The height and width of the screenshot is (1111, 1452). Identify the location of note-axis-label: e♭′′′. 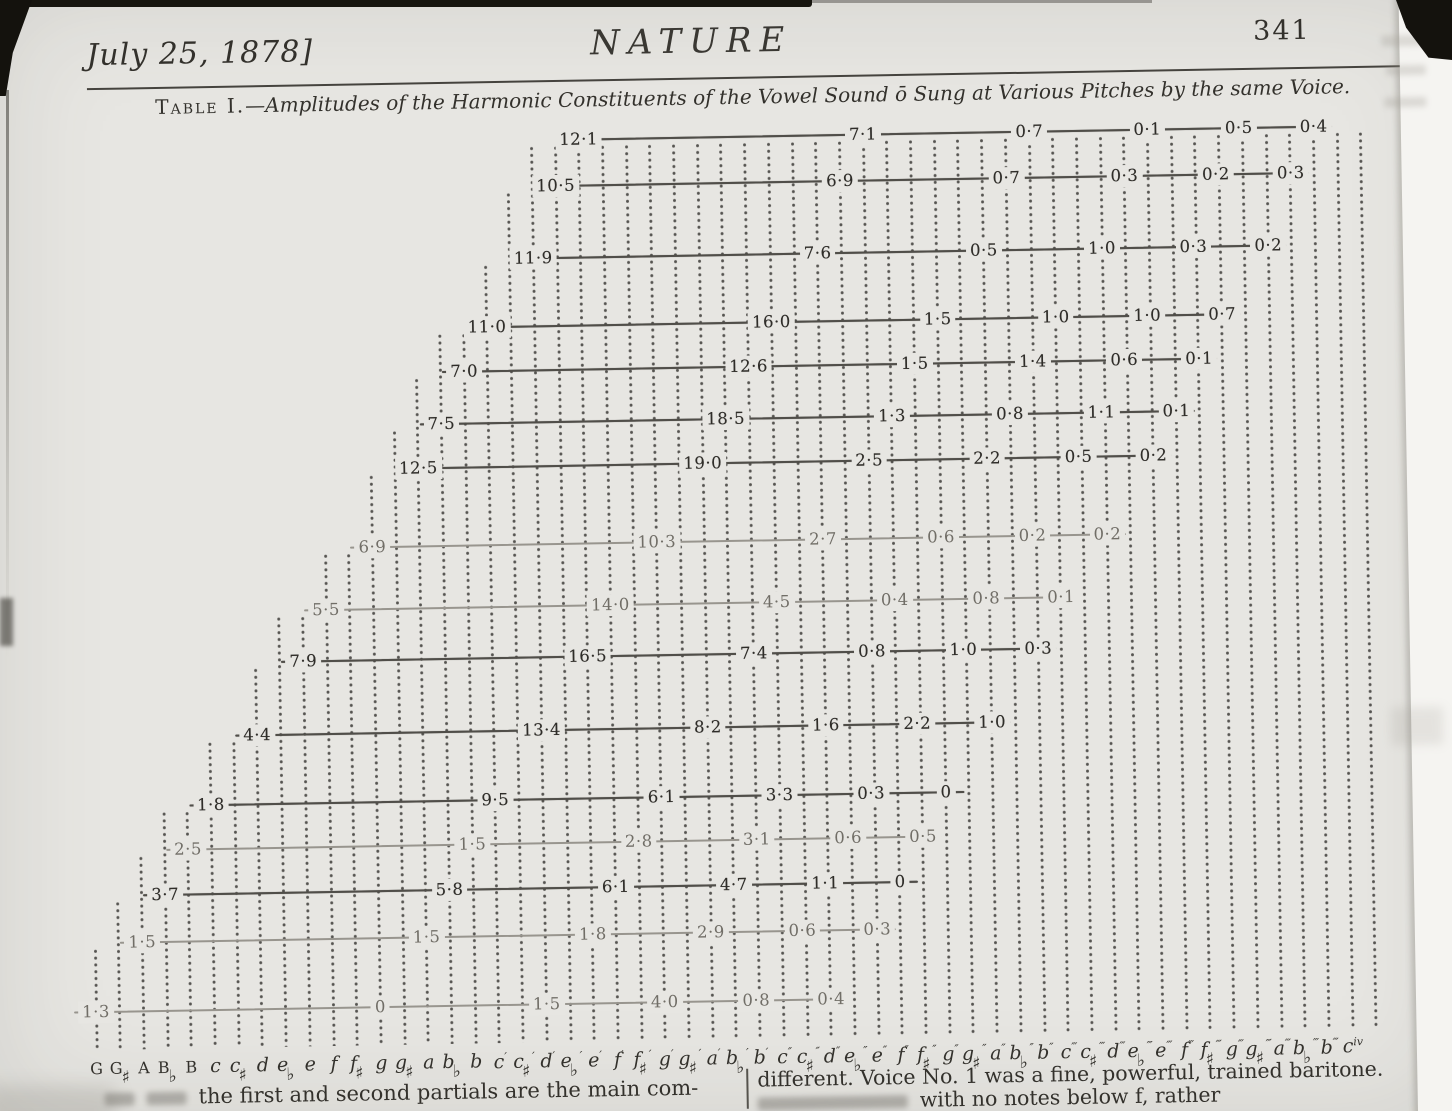
(1139, 1055).